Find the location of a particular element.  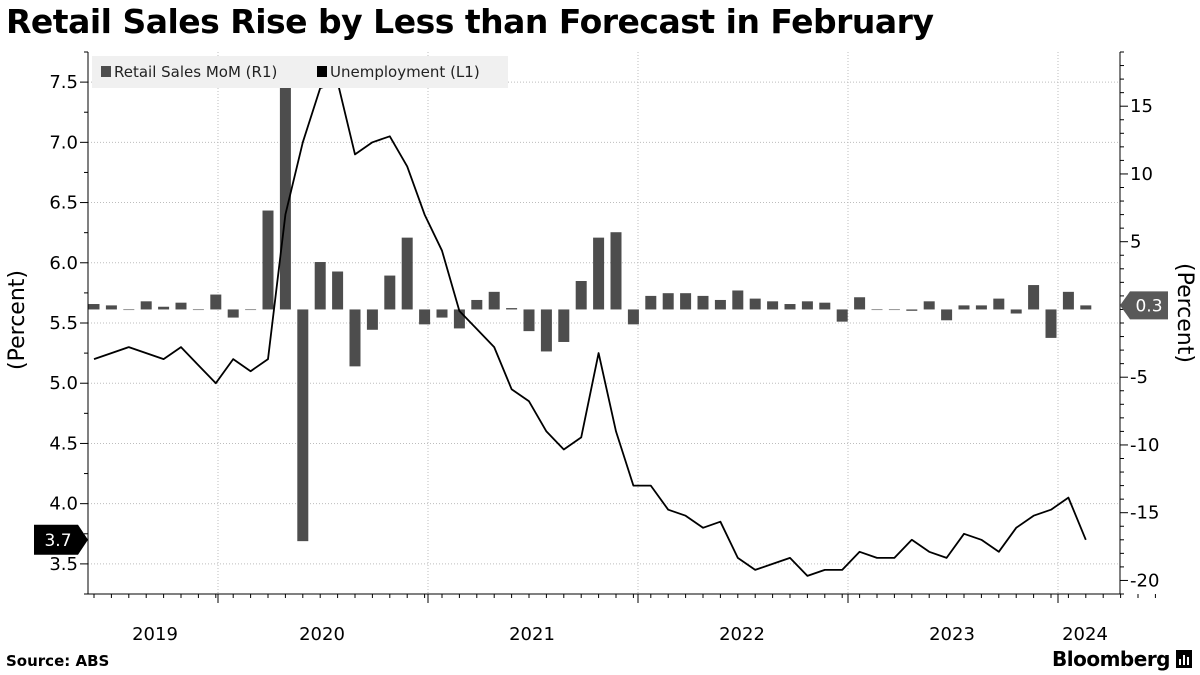

x-tick-label: 2020 is located at coordinates (322, 634).